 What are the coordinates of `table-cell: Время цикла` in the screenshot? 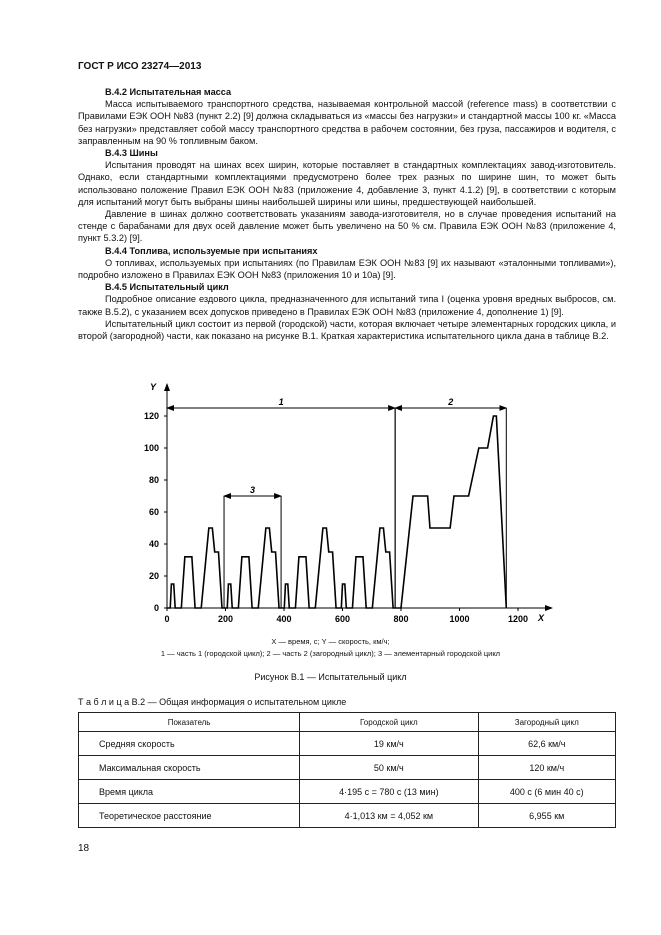 It's located at (189, 791).